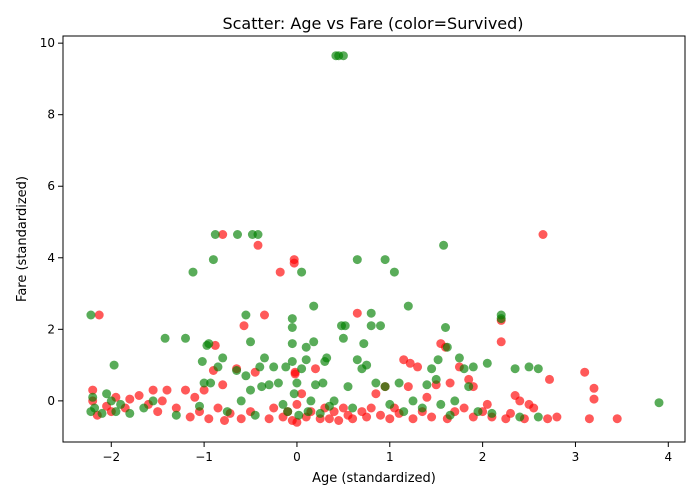  I want to click on y-tick-label-4: 8, so click(51, 115).